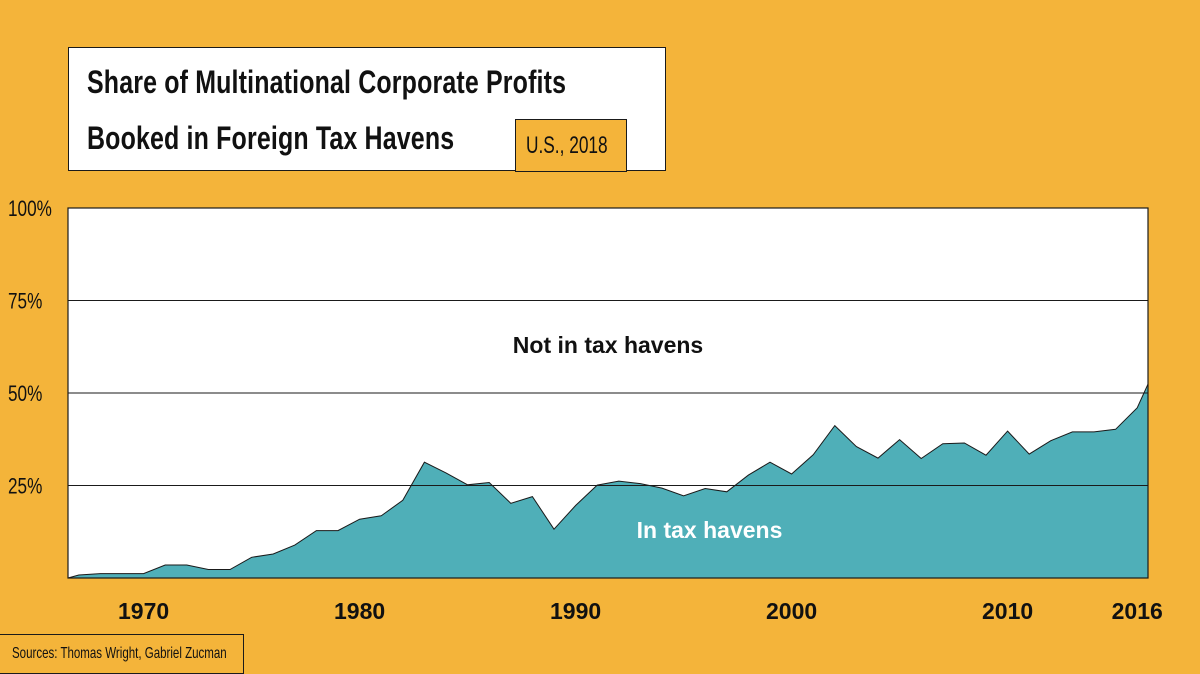  I want to click on source-note: Sources: Thomas Wright, Gabriel Zucman, so click(119, 653).